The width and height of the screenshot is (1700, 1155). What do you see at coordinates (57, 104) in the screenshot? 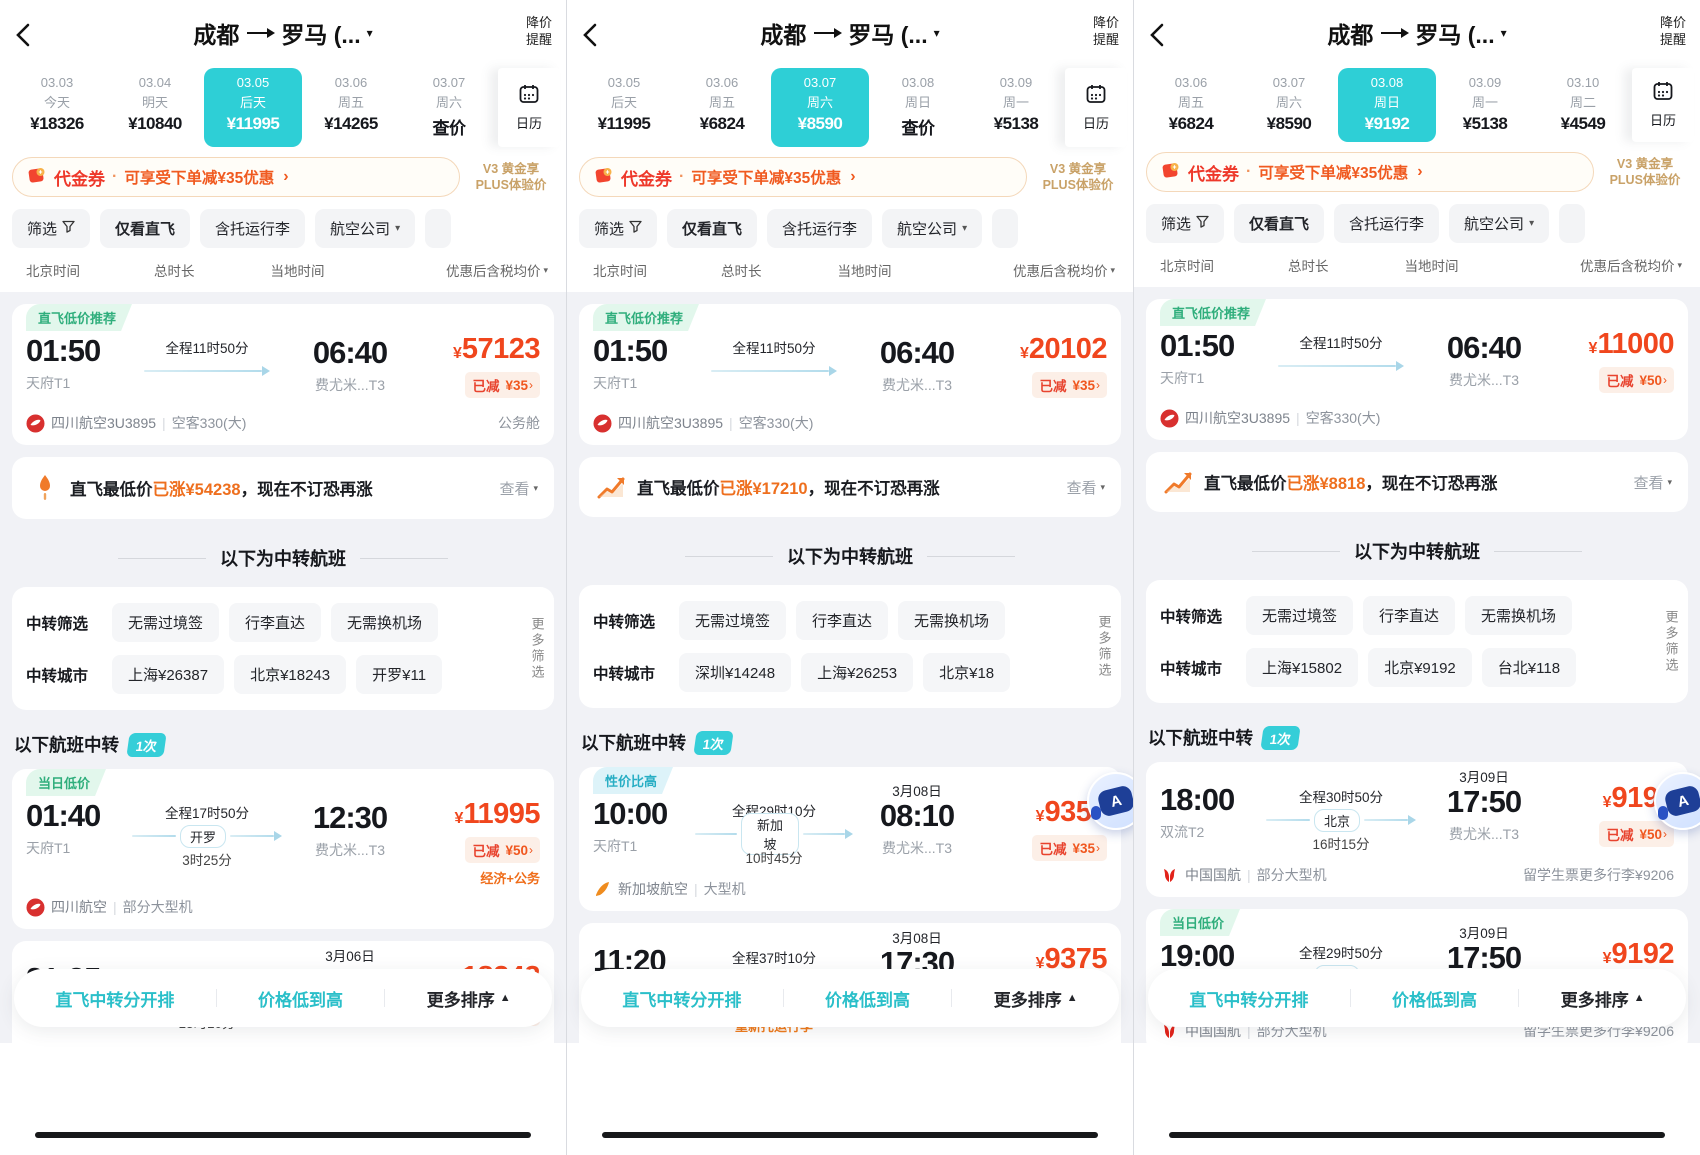
I see `date-tab: 03.03 今天 ¥18326` at bounding box center [57, 104].